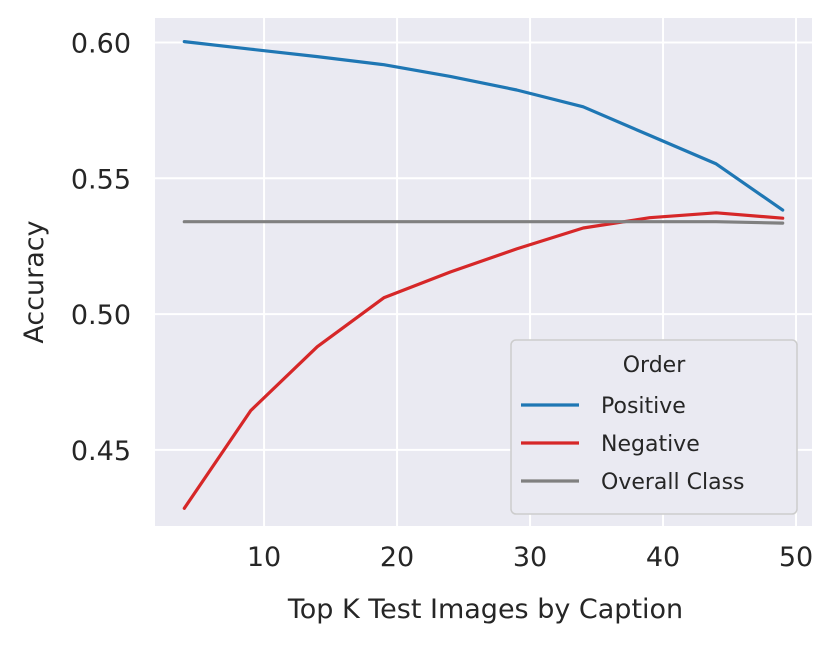 The width and height of the screenshot is (832, 646). Describe the element at coordinates (483, 222) in the screenshot. I see `series-line-overall-class` at that location.